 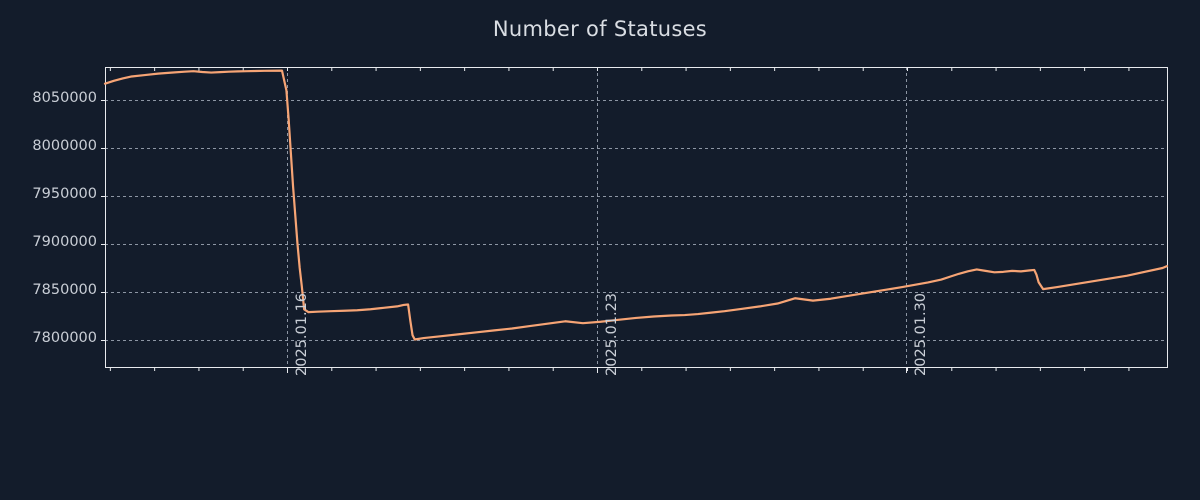 I want to click on y-axis-tick-label: 7900000, so click(x=64, y=242).